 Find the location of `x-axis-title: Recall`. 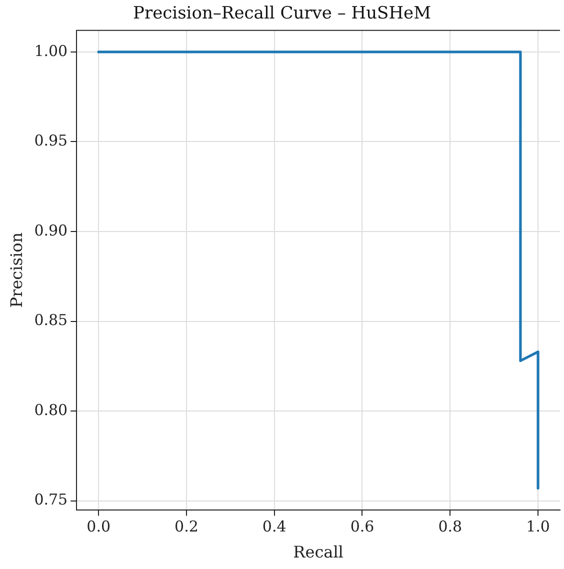

x-axis-title: Recall is located at coordinates (318, 552).